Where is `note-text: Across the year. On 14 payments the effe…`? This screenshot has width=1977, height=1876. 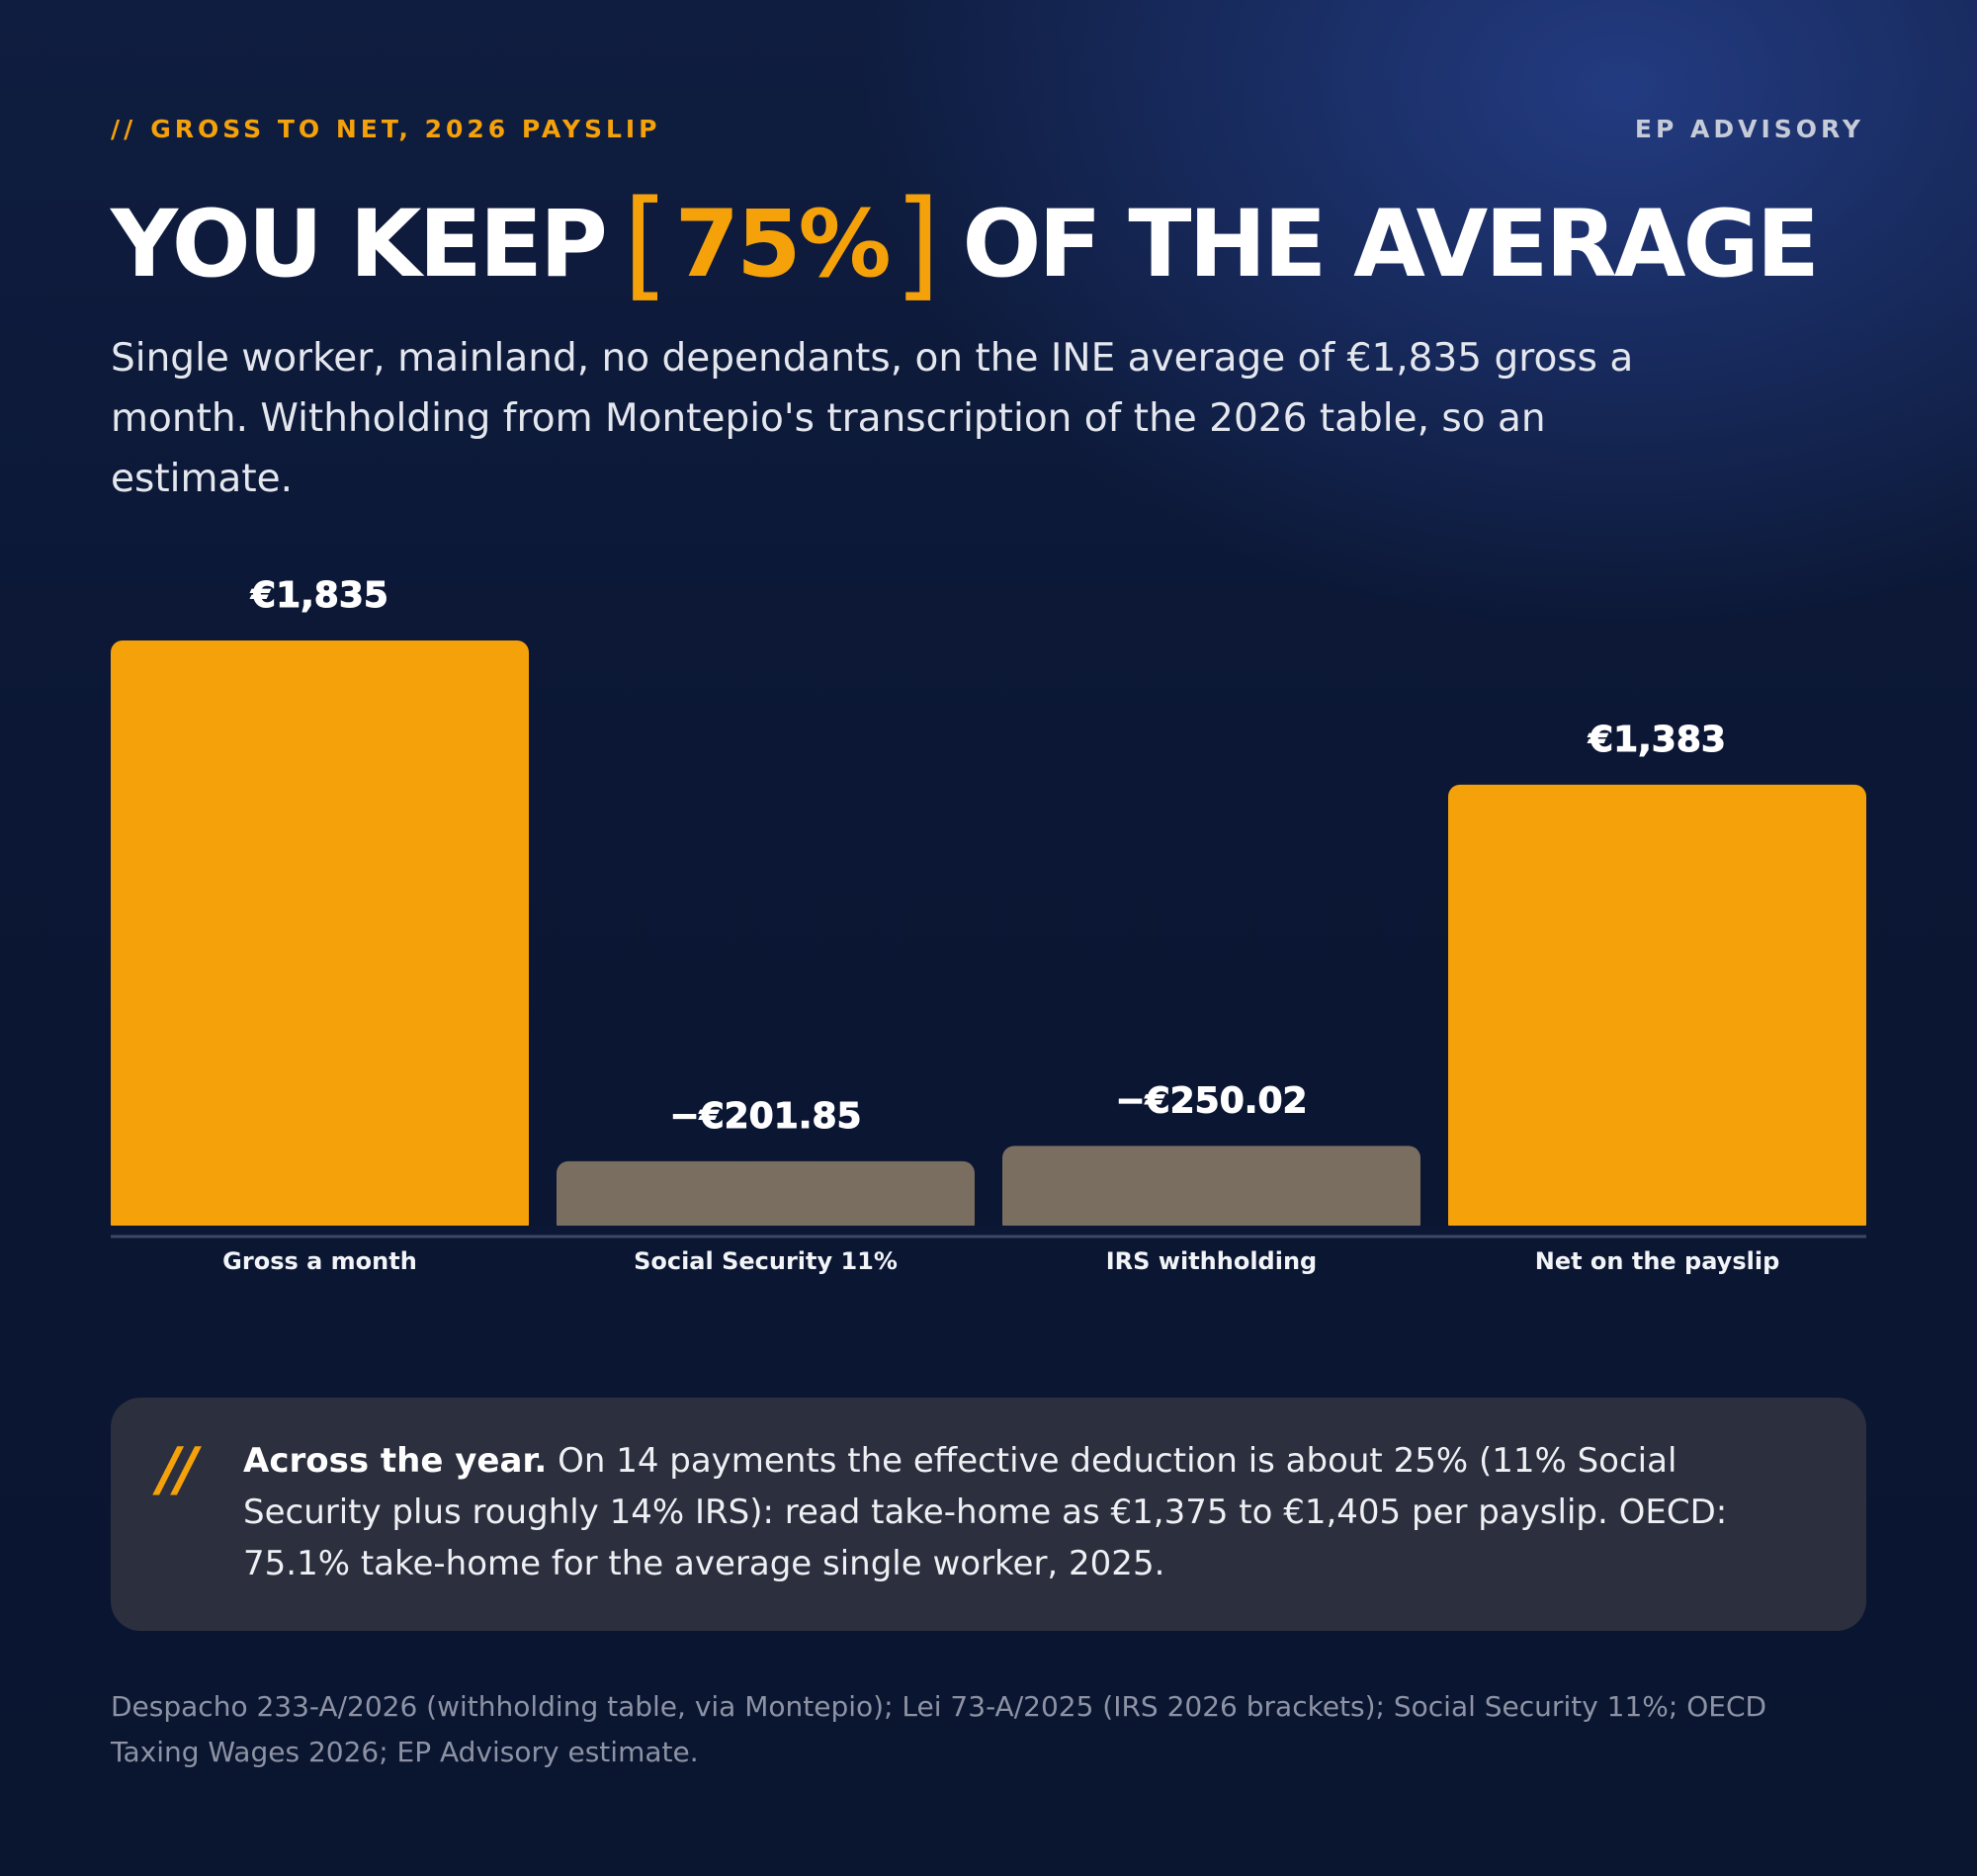
note-text: Across the year. On 14 payments the effe… is located at coordinates (1029, 1512).